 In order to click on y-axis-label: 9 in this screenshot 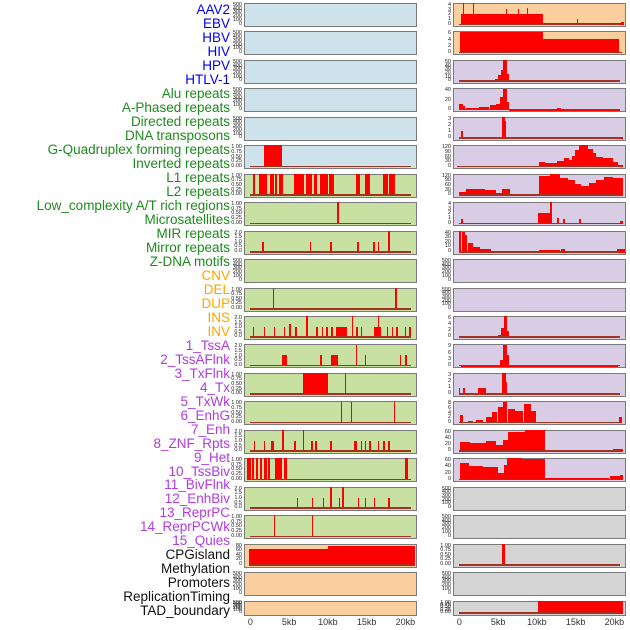, I will do `click(449, 346)`.